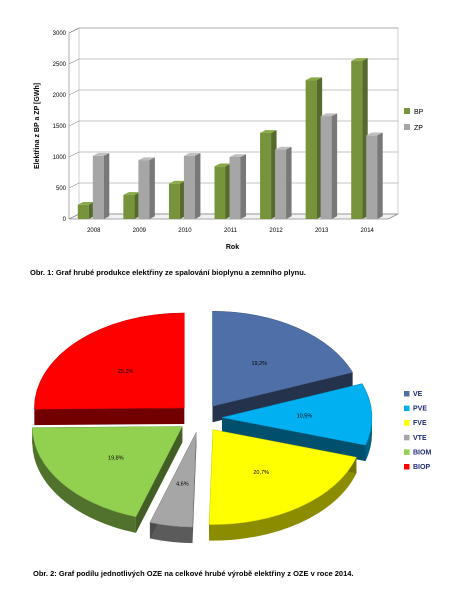  I want to click on y-axis-title: Elektřina z BP a ZP [GWh], so click(37, 126).